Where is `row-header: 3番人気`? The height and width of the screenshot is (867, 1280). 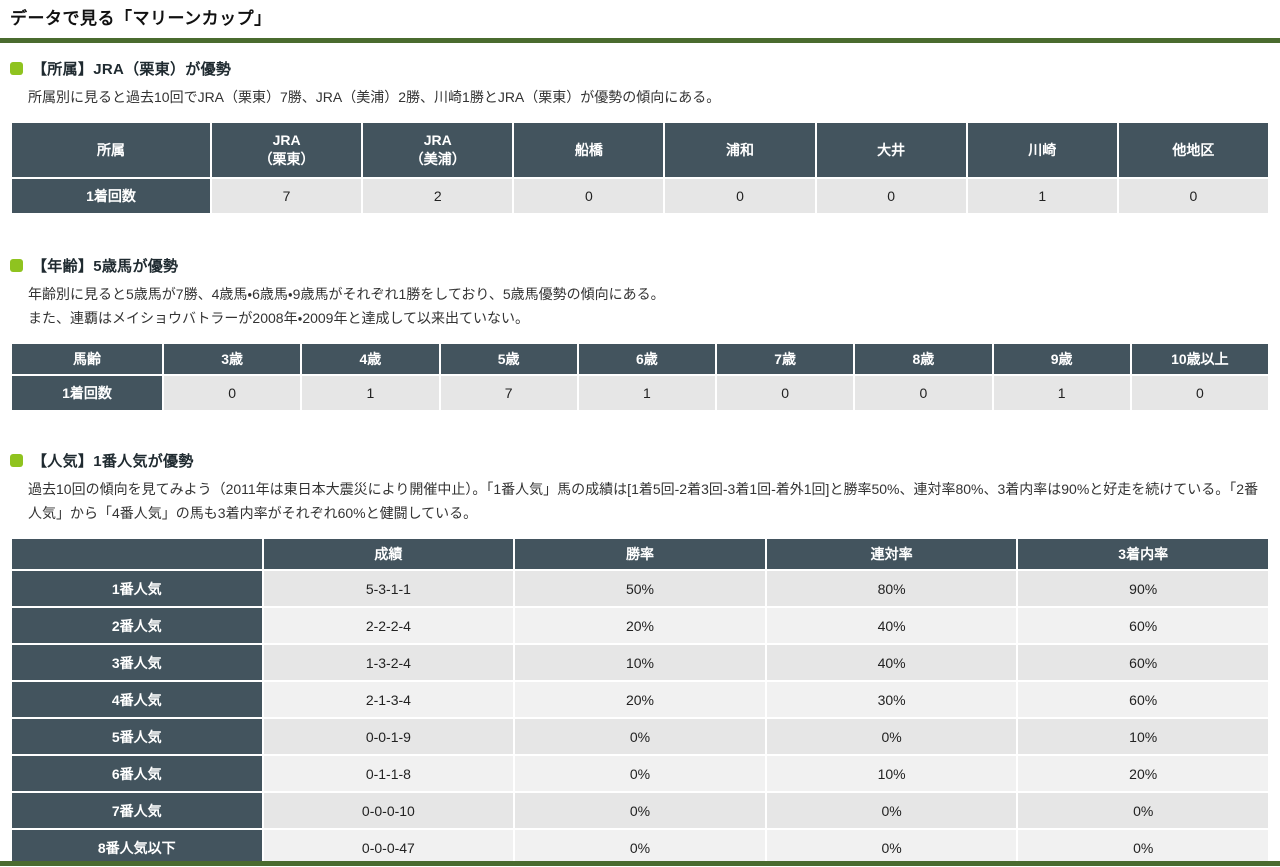
row-header: 3番人気 is located at coordinates (137, 662).